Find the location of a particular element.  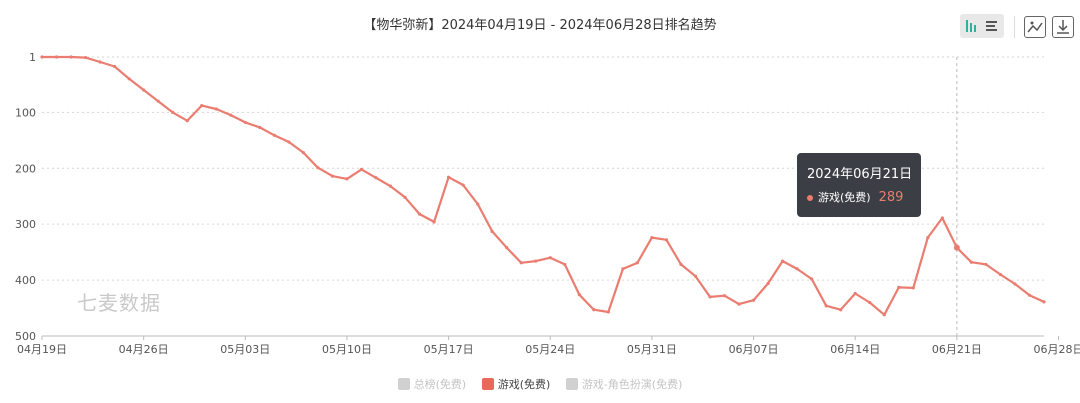

x-tick-label: 05月17日 is located at coordinates (449, 349).